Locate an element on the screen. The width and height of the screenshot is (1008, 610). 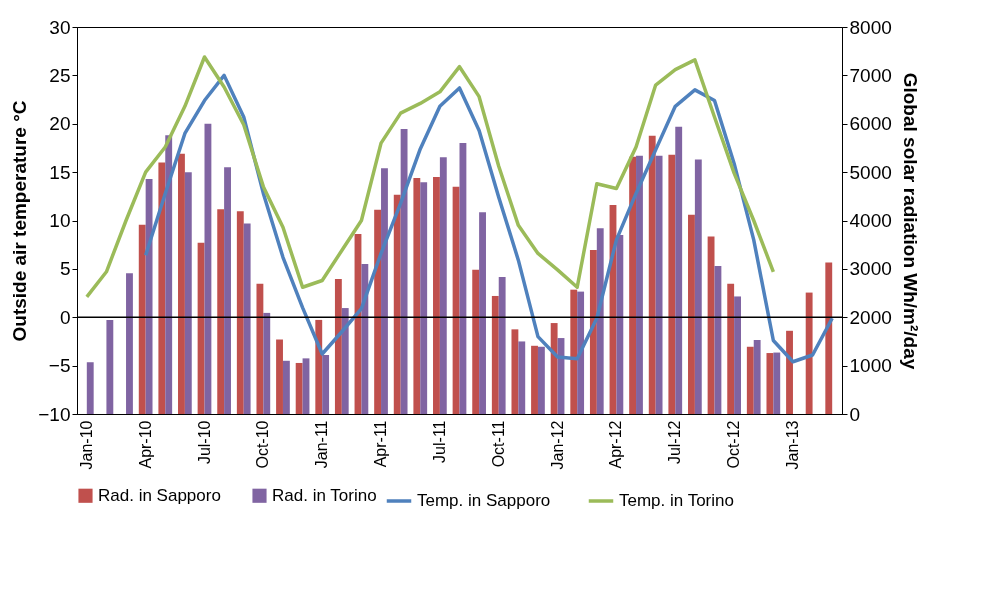
y2-tick-label: 8000 is located at coordinates (870, 27).